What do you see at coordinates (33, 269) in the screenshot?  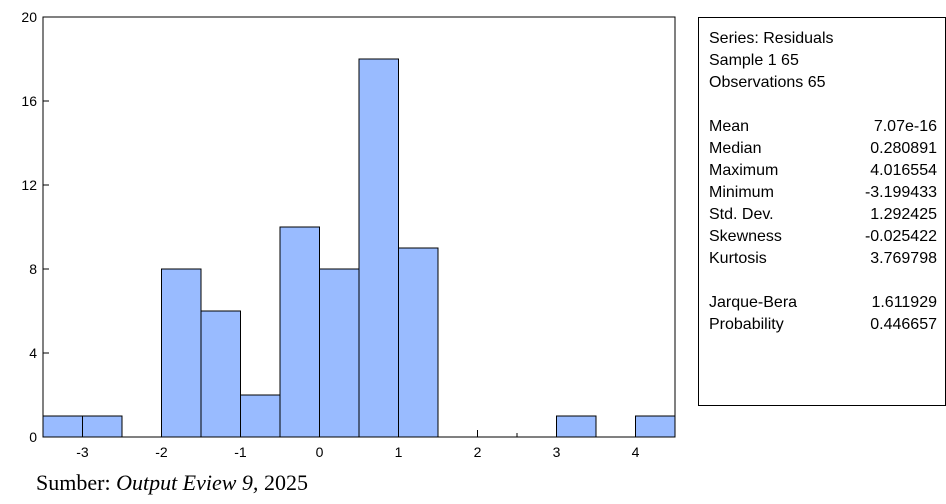 I see `y-tick-label: 8` at bounding box center [33, 269].